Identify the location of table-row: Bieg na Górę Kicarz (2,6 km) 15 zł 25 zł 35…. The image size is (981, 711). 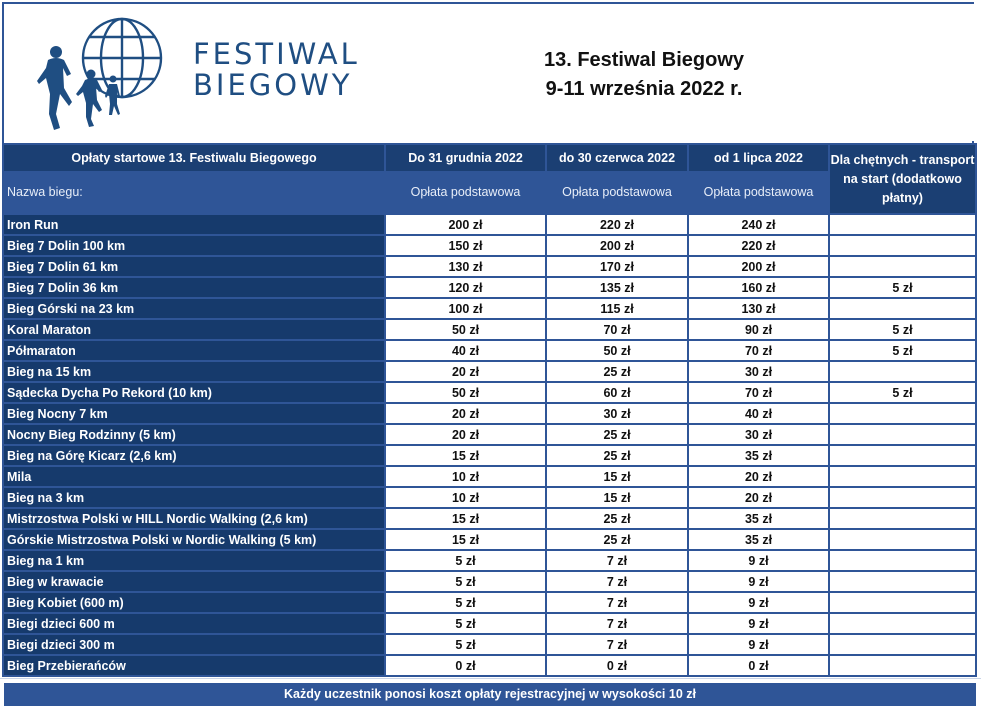
(490, 455).